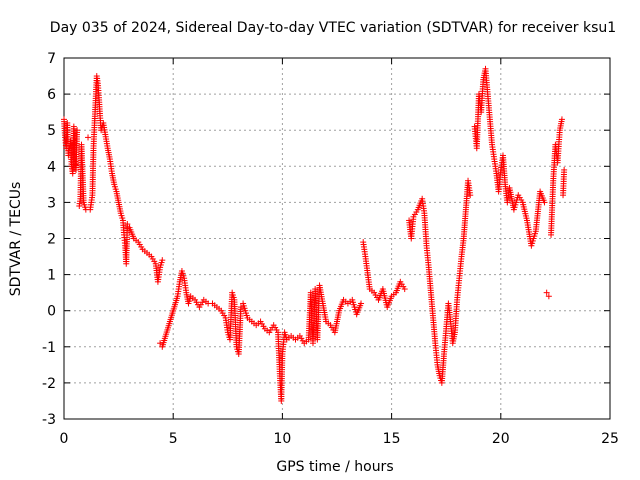 This screenshot has height=480, width=640. Describe the element at coordinates (51, 240) in the screenshot. I see `y-tick-label: 2` at that location.